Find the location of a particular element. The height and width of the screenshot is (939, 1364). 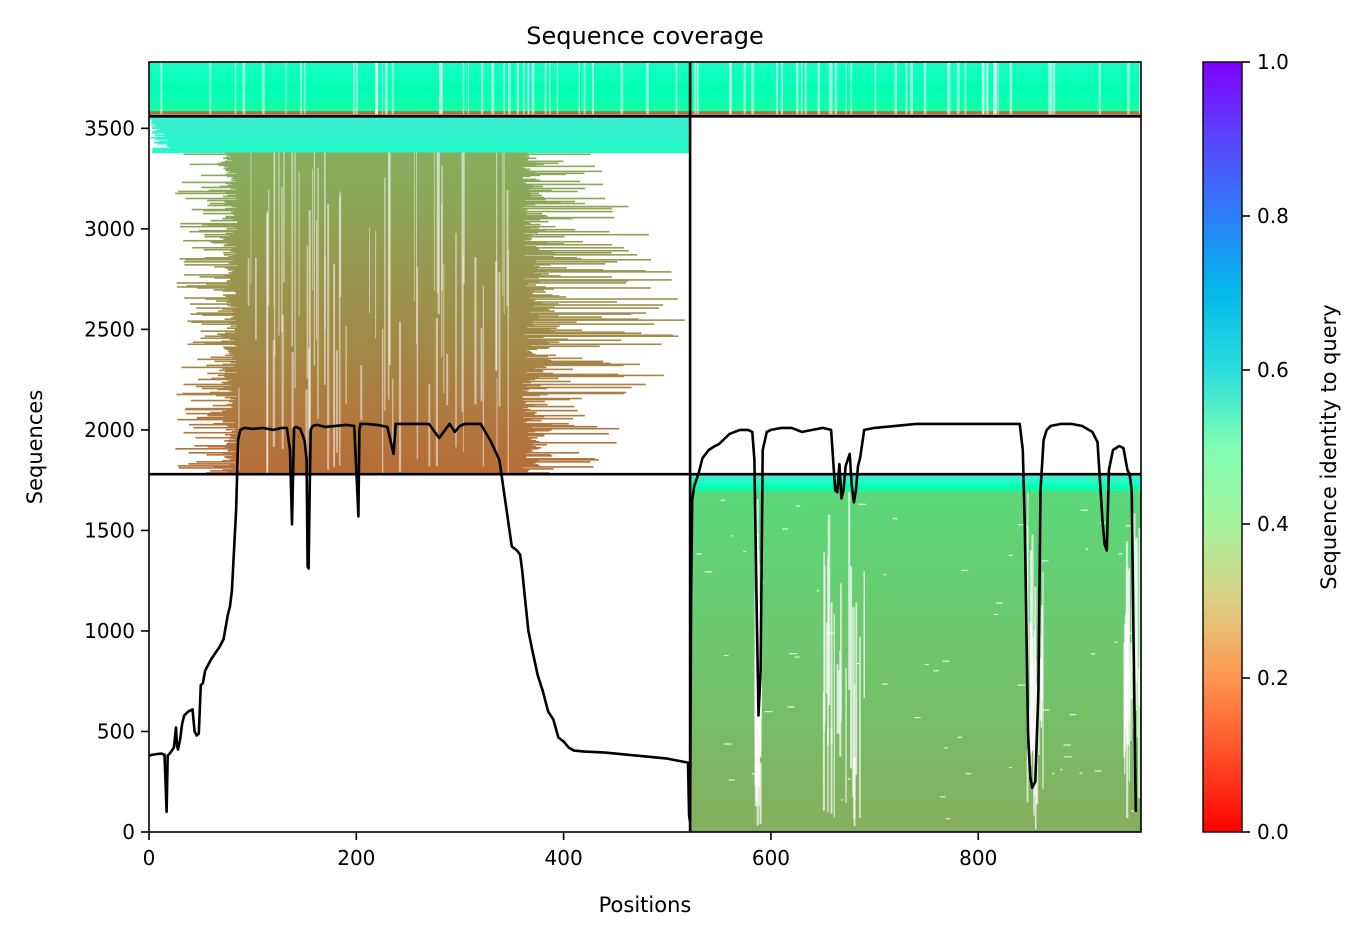

y-axis-title: Sequences is located at coordinates (35, 447).